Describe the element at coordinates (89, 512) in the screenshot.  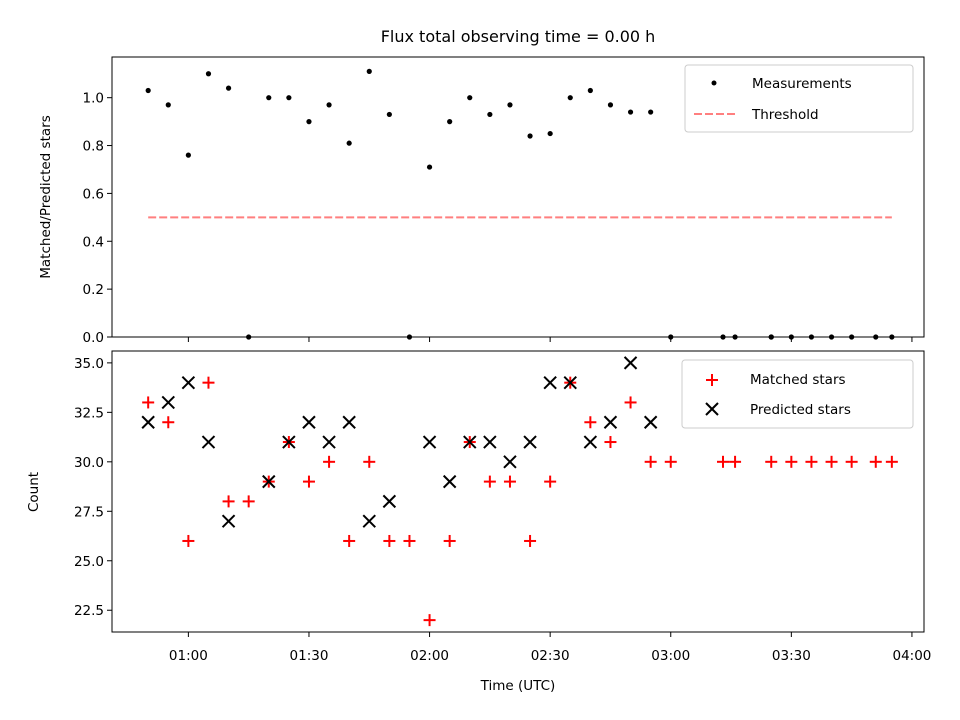
I see `bottom-y-tick-label: 27.5` at that location.